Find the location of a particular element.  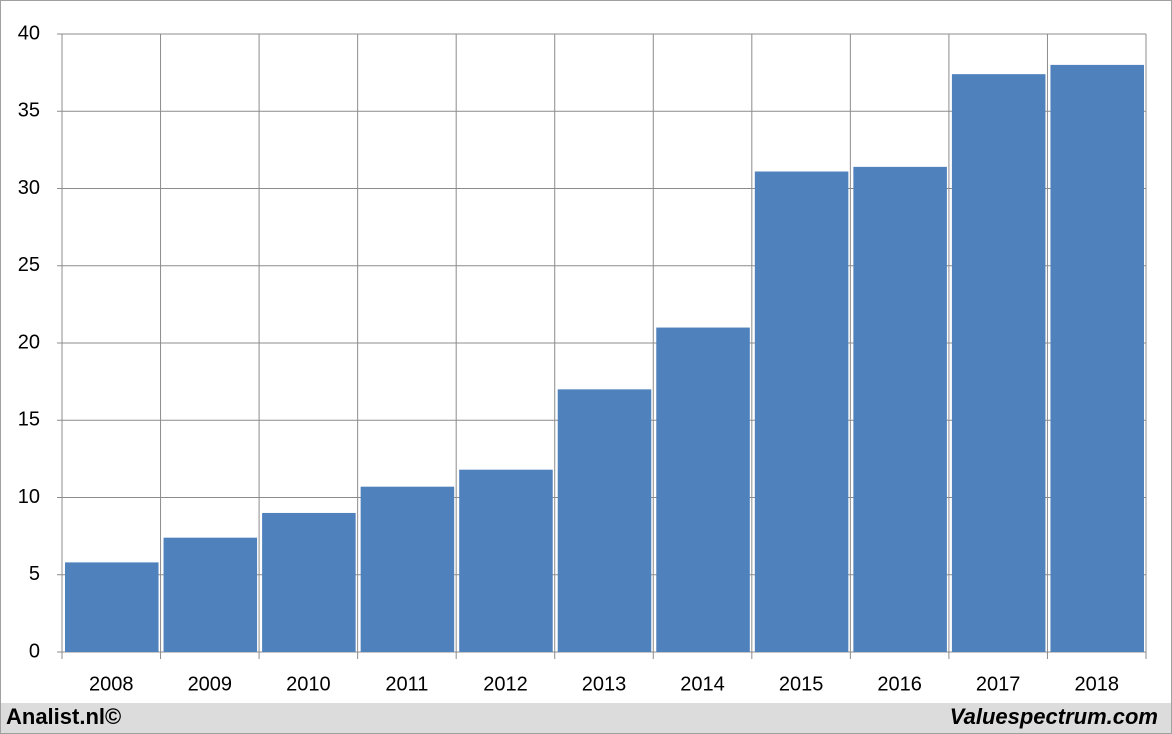

x-tick-label: 2013 is located at coordinates (604, 684).